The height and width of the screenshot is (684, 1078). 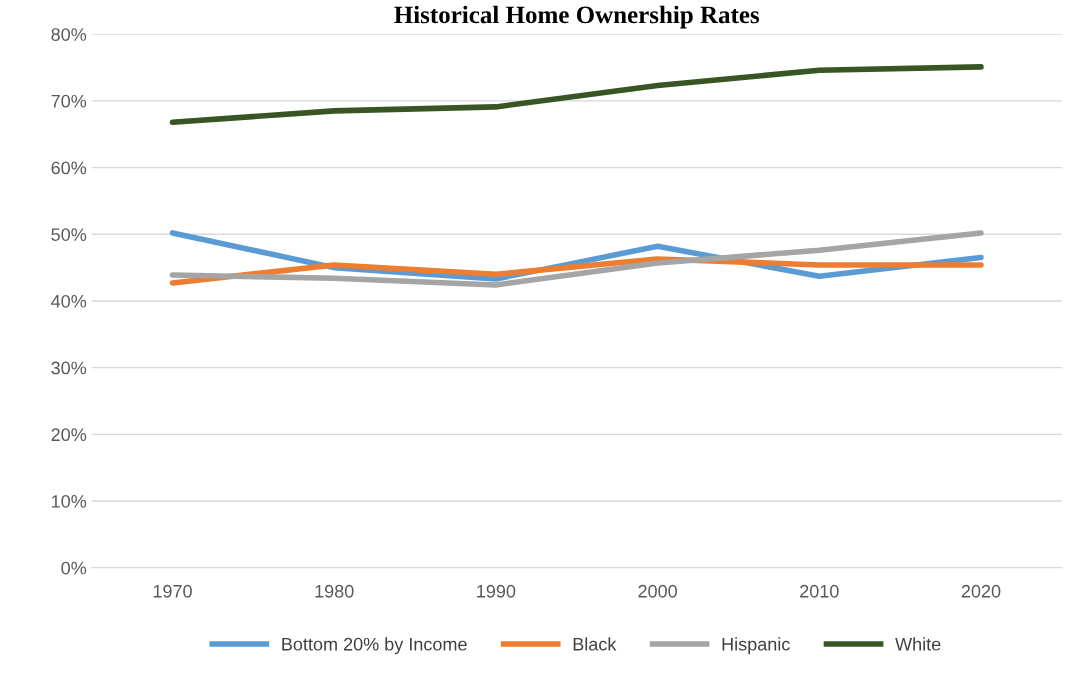 What do you see at coordinates (69, 368) in the screenshot?
I see `y-tick-label: 30%` at bounding box center [69, 368].